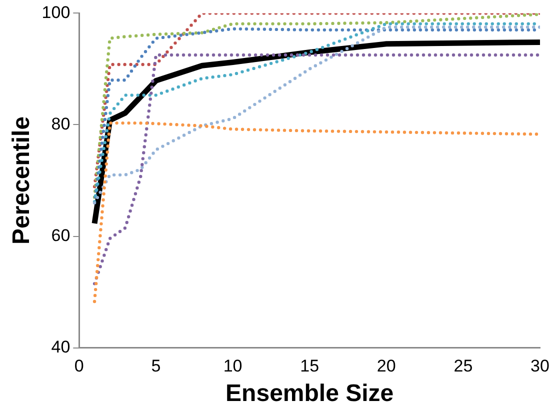  Describe the element at coordinates (79, 366) in the screenshot. I see `x-tick-label: 0` at that location.